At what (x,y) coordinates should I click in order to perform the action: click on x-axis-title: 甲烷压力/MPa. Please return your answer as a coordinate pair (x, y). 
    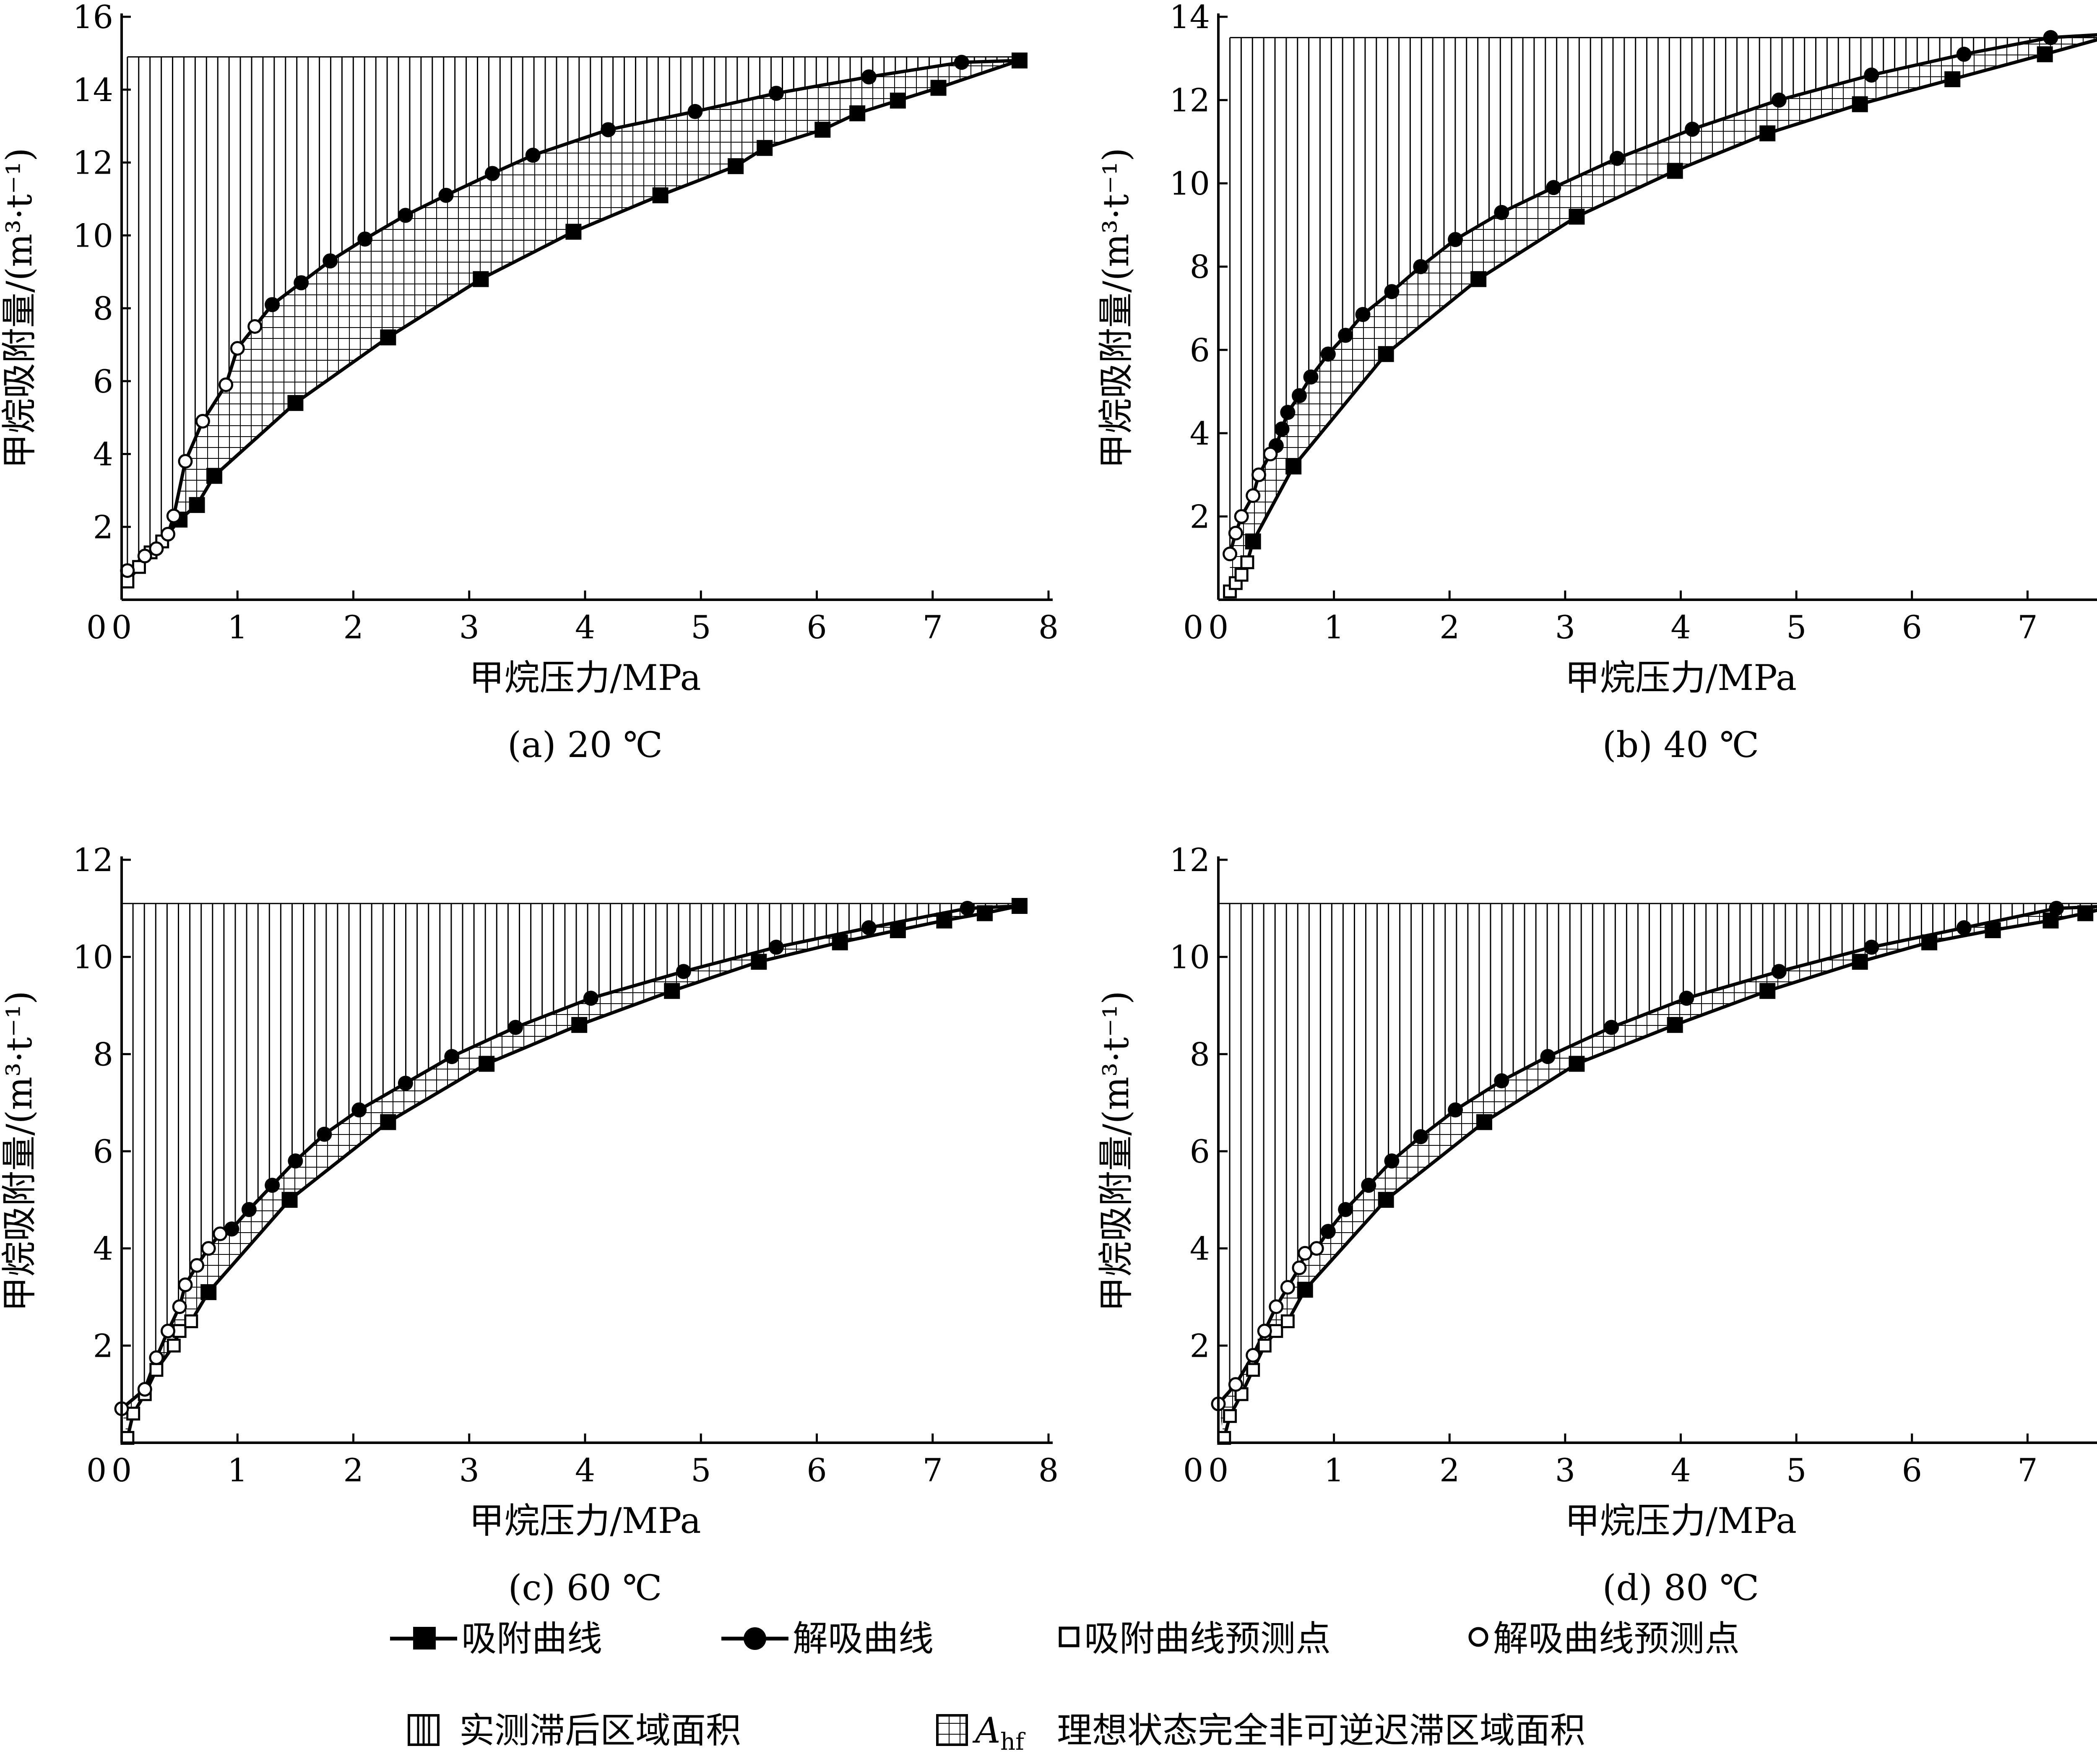
    Looking at the image, I should click on (585, 1520).